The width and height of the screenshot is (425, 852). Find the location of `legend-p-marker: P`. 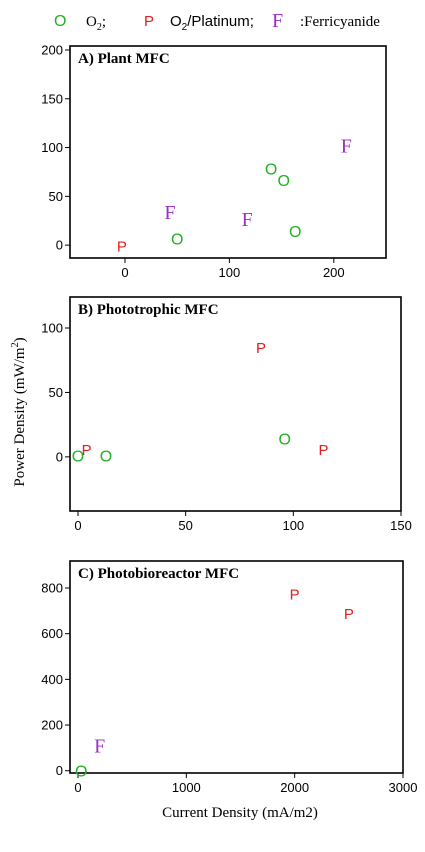

legend-p-marker: P is located at coordinates (149, 21).